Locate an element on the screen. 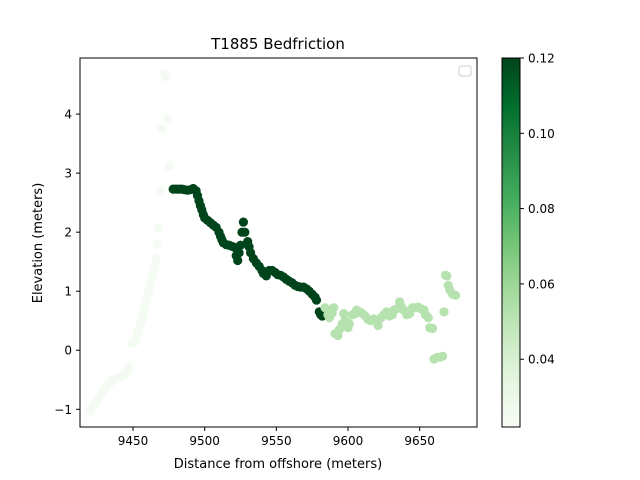  y-tick-label: −1 is located at coordinates (63, 410).